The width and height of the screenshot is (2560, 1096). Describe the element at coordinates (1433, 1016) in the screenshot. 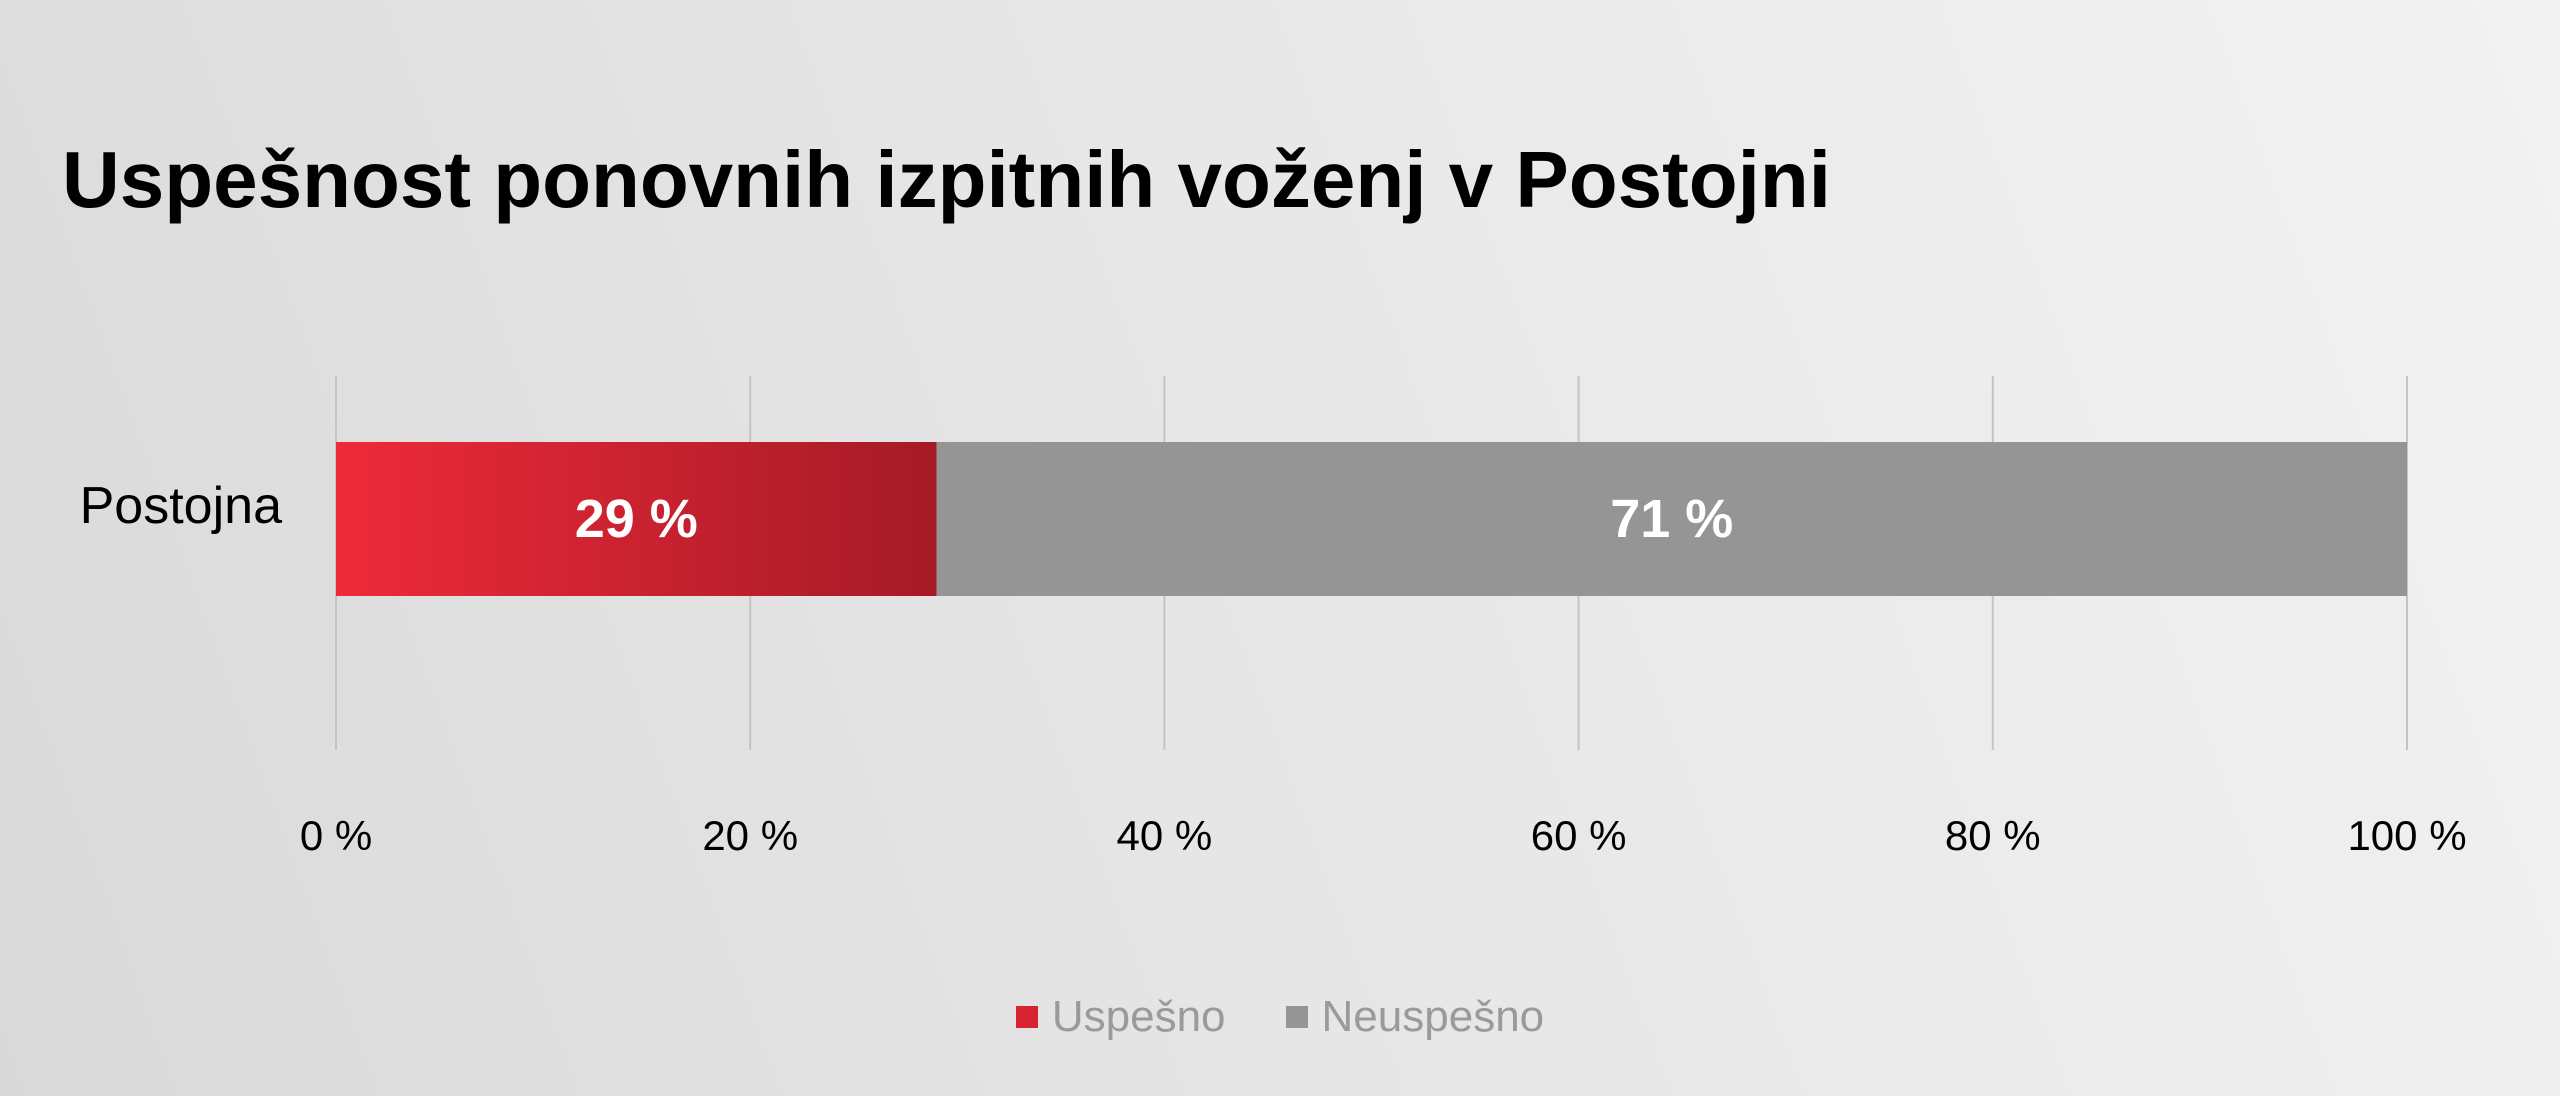

I see `legend-label-neuspesno: Neuspešno` at that location.